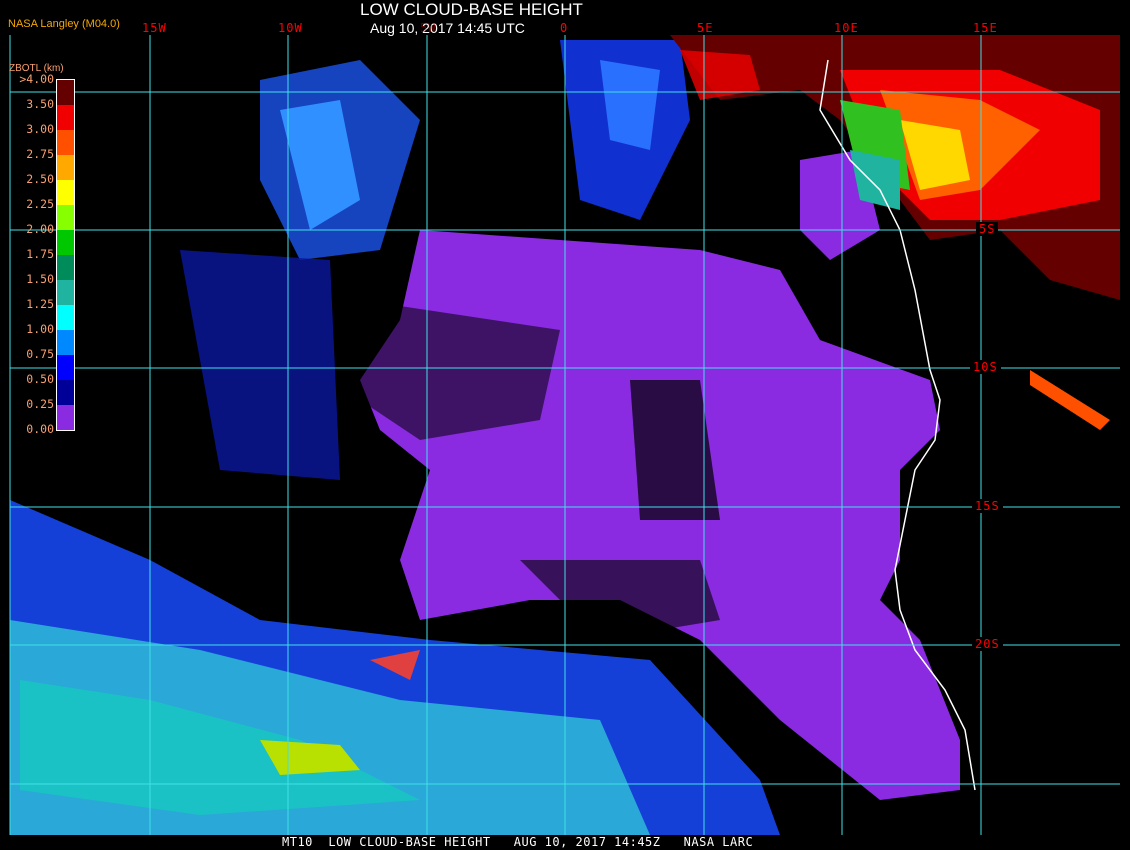 The width and height of the screenshot is (1130, 850). What do you see at coordinates (985, 28) in the screenshot?
I see `lon-label: 15E` at bounding box center [985, 28].